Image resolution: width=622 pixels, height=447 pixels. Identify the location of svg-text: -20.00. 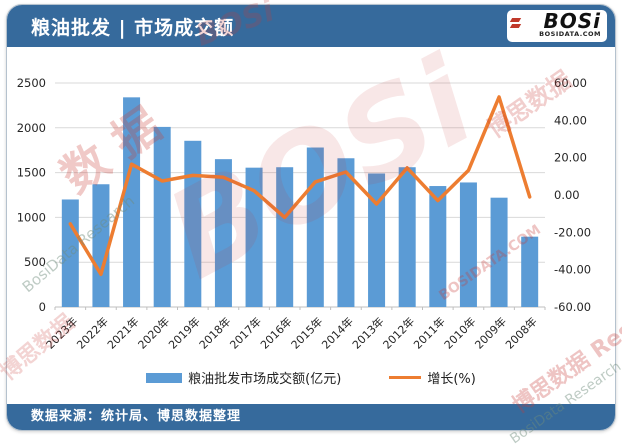
(572, 232).